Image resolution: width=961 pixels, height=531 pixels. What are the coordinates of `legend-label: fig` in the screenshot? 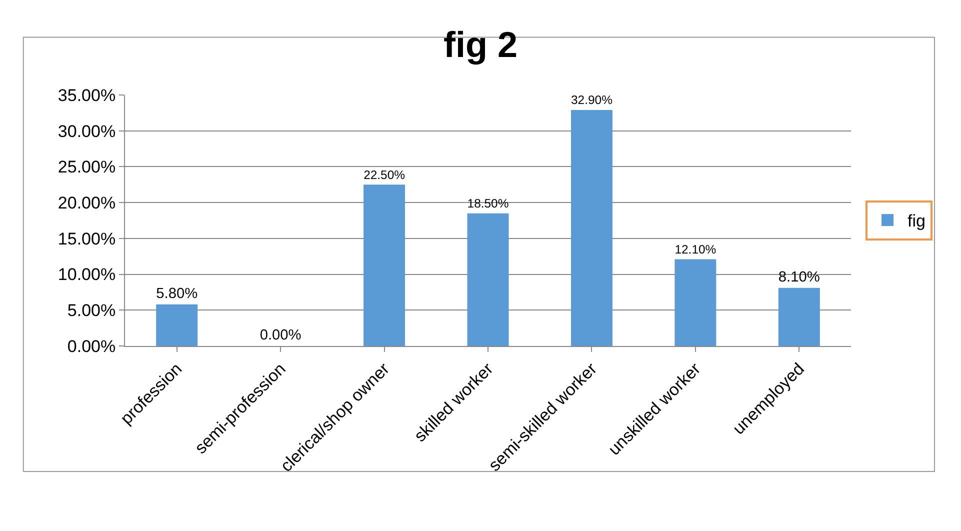 It's located at (917, 221).